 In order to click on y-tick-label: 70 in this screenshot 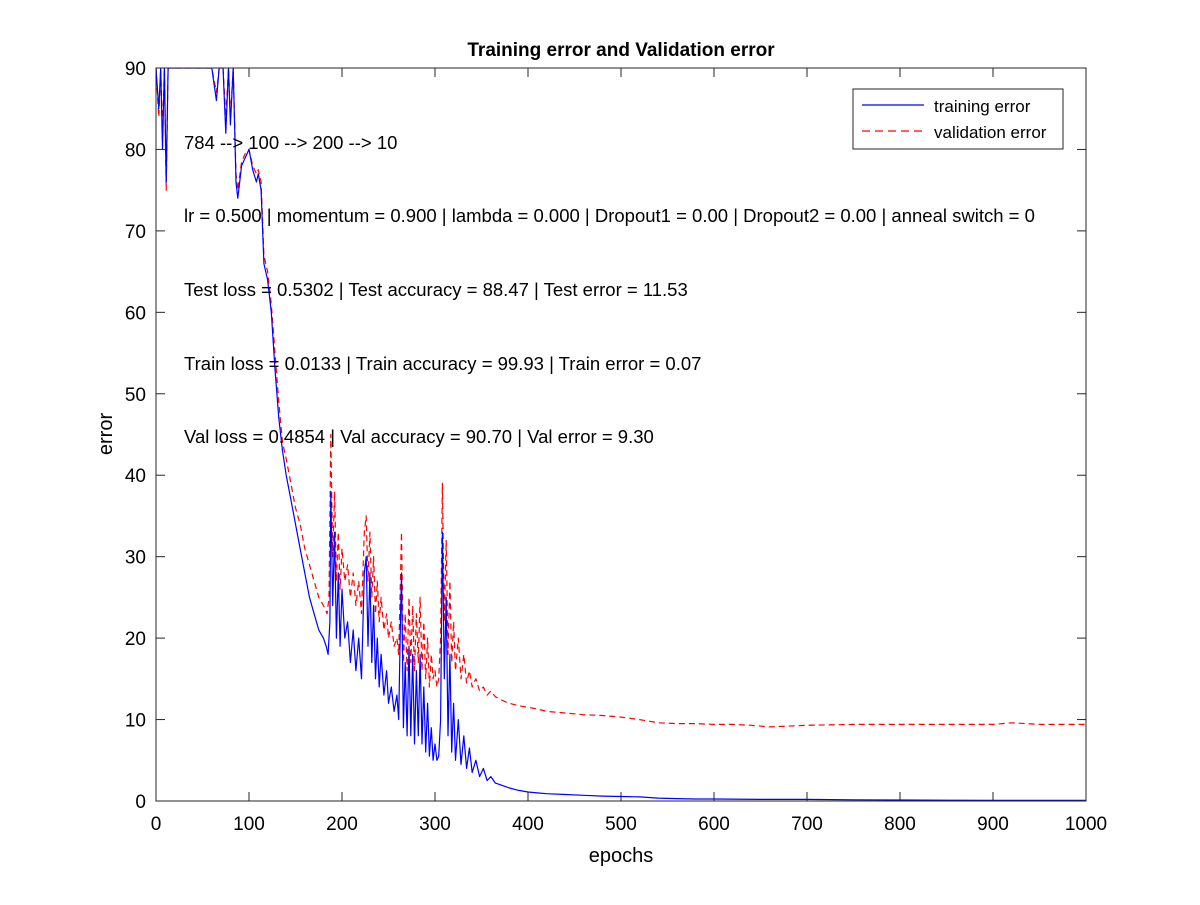, I will do `click(135, 232)`.